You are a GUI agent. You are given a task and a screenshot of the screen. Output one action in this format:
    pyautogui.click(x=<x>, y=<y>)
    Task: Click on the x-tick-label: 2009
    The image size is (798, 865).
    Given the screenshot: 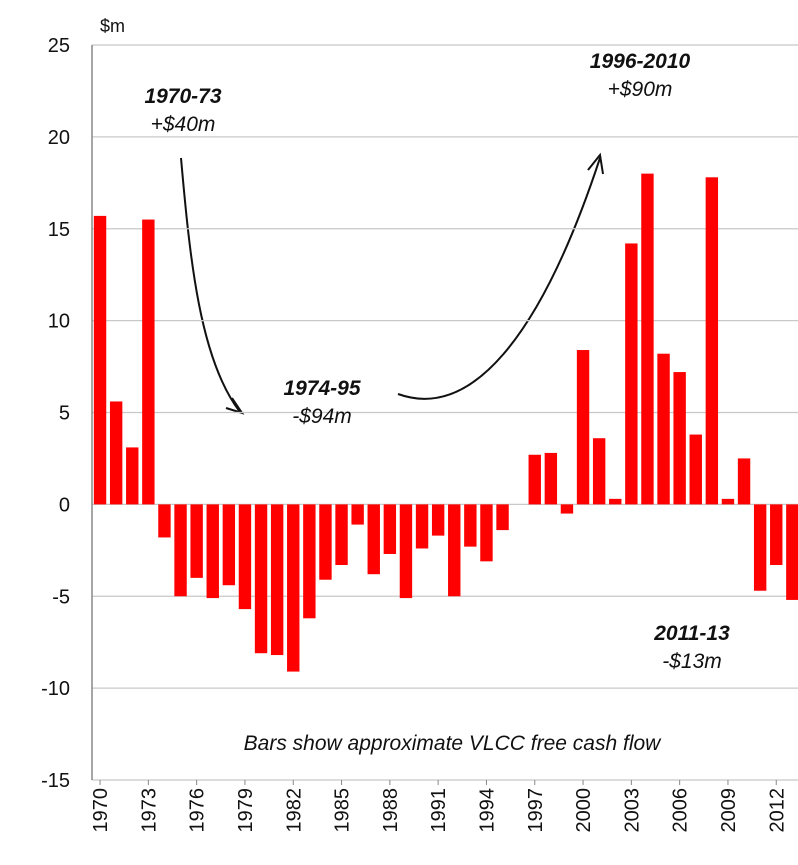 What is the action you would take?
    pyautogui.click(x=729, y=810)
    